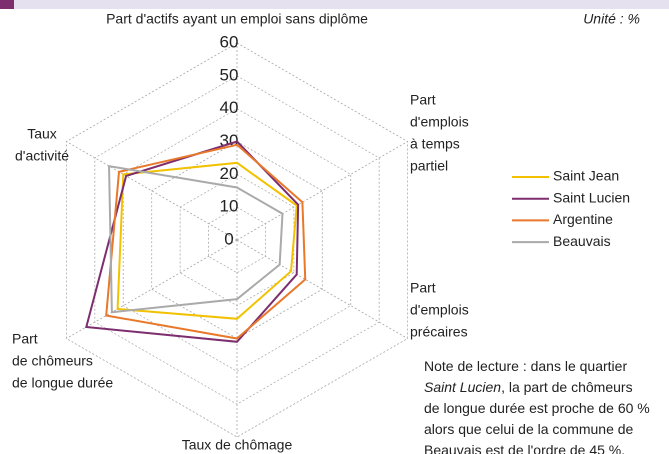 The height and width of the screenshot is (454, 669). I want to click on header-band, so click(334, 4).